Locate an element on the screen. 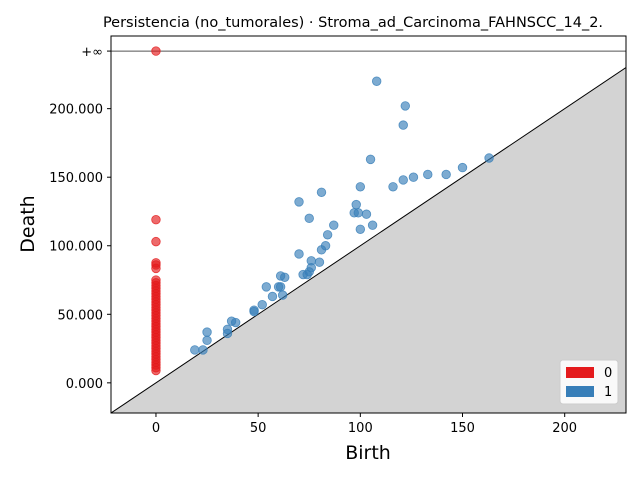  y-axis-label: Death is located at coordinates (28, 223).